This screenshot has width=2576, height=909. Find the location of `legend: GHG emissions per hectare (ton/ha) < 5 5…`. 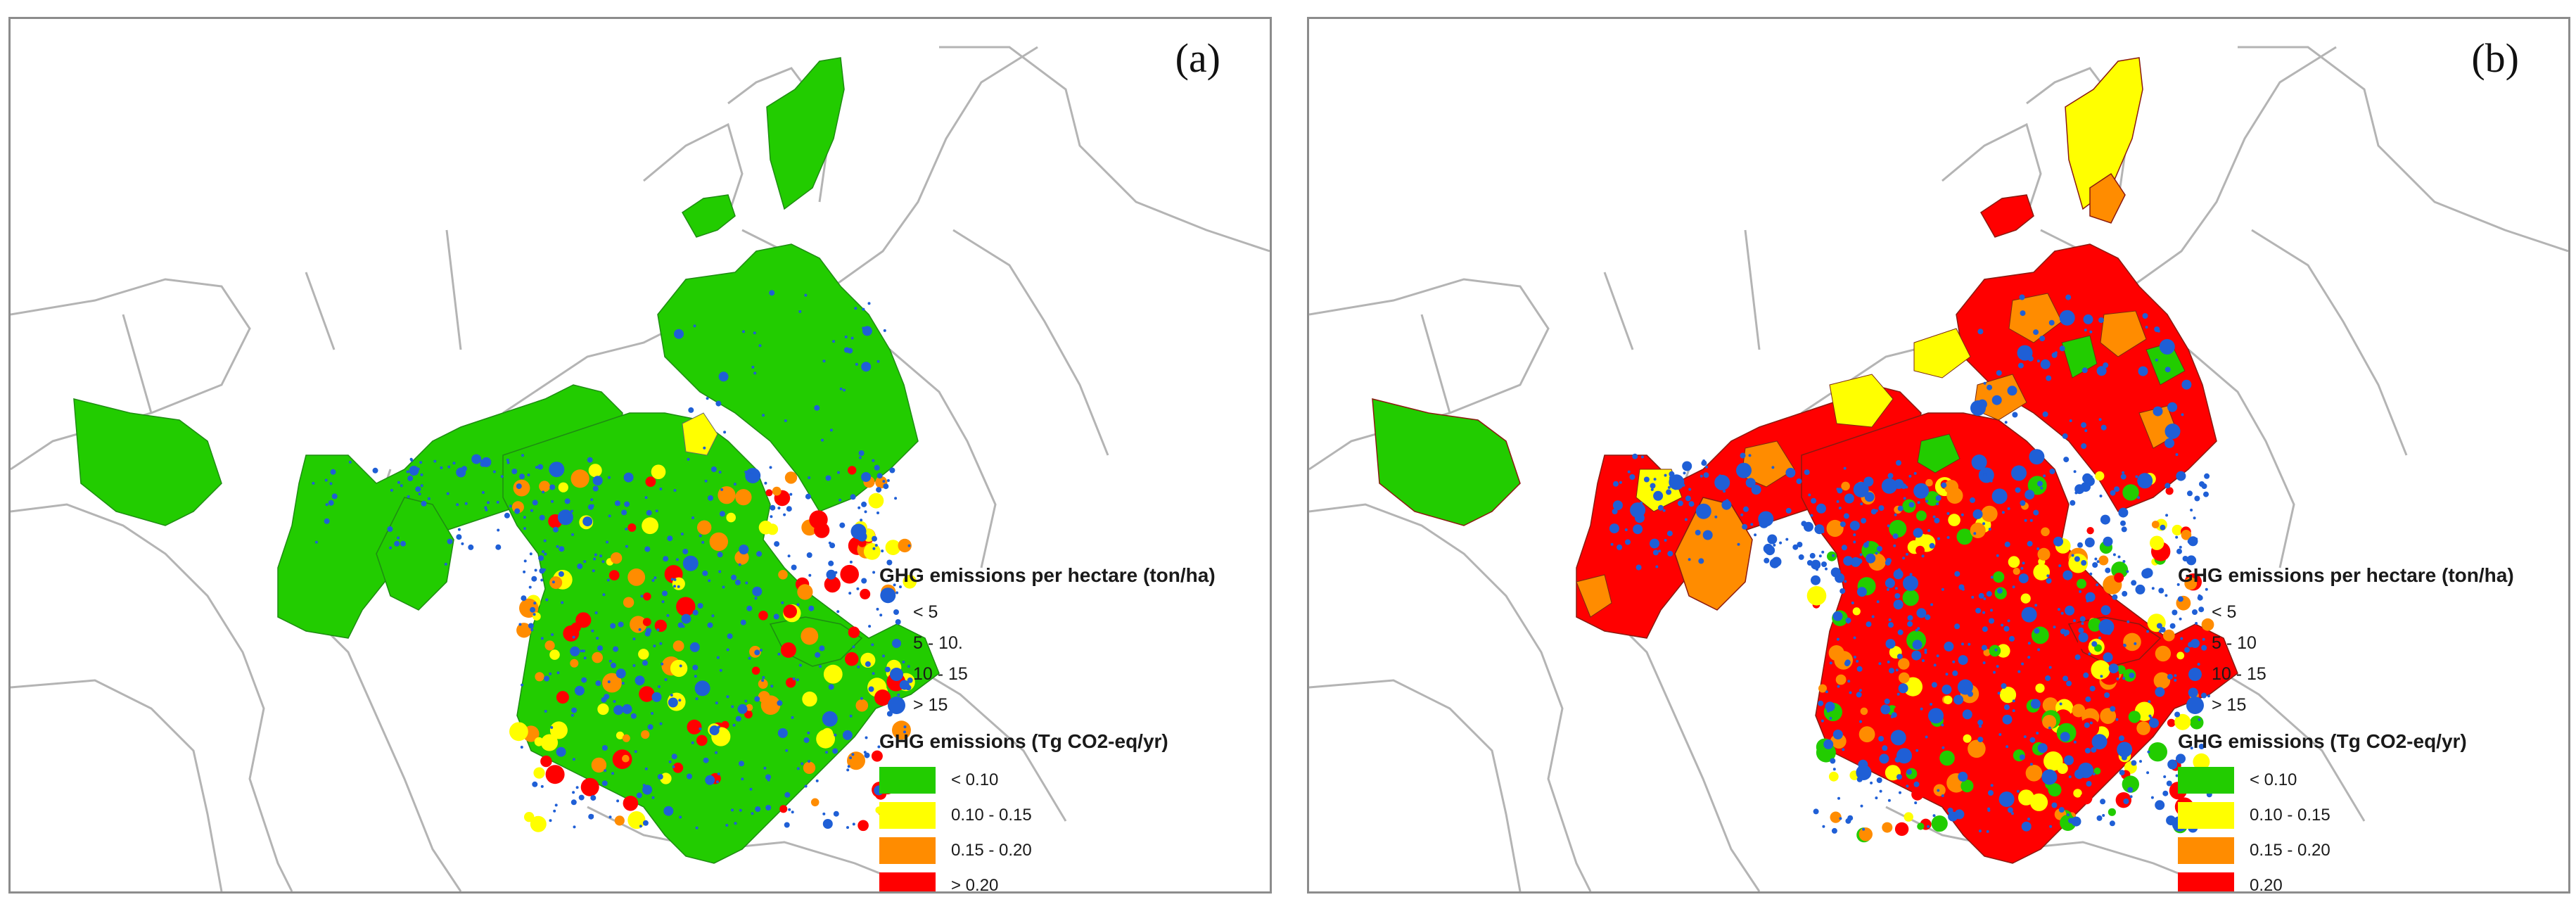

legend: GHG emissions per hectare (ton/ha) < 5 5… is located at coordinates (2368, 727).